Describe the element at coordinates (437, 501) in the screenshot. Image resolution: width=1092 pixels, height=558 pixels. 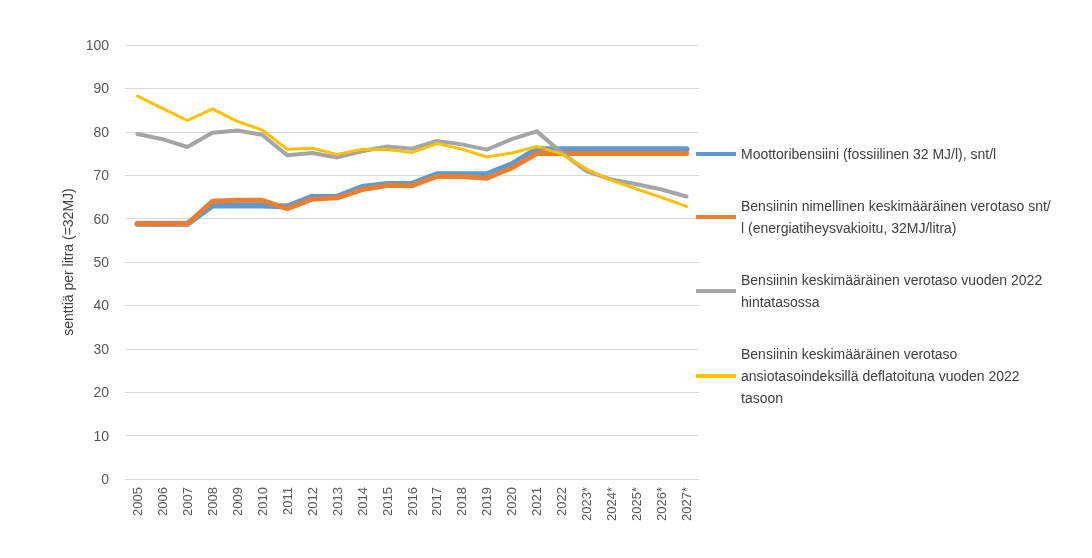
I see `x-tick-label: 2017` at that location.